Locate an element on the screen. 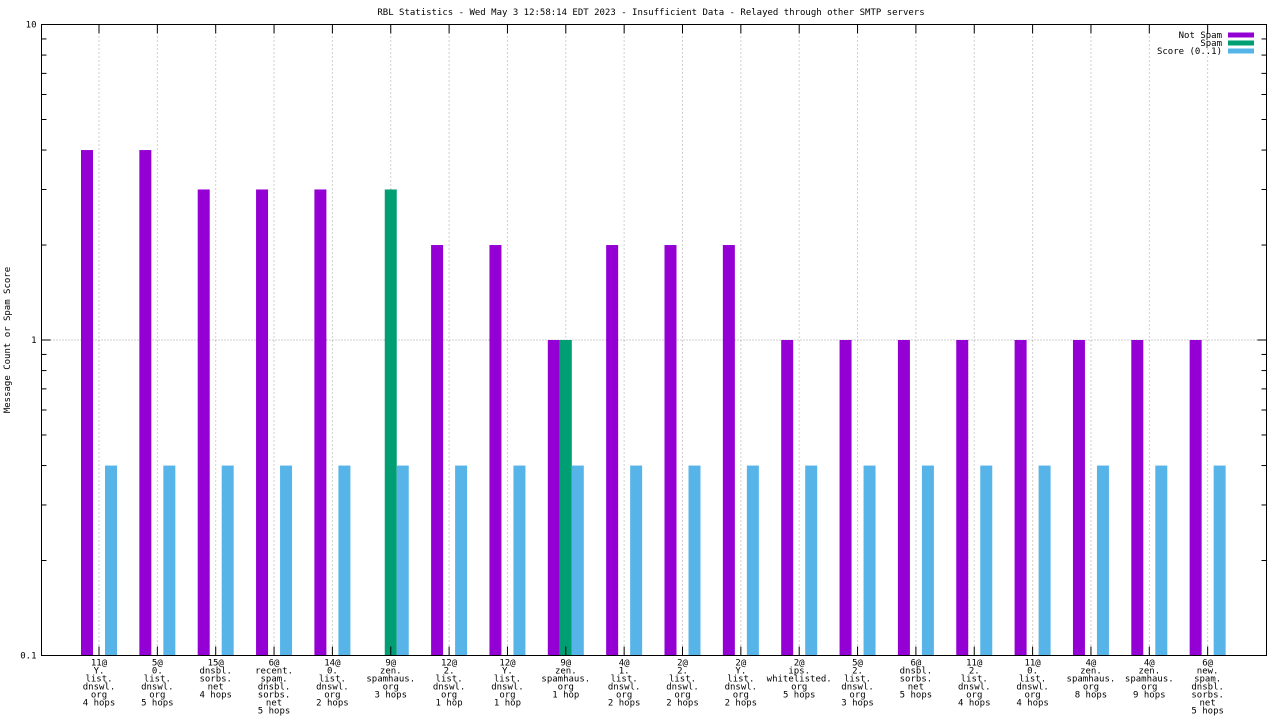  bar-spam is located at coordinates (390, 422).